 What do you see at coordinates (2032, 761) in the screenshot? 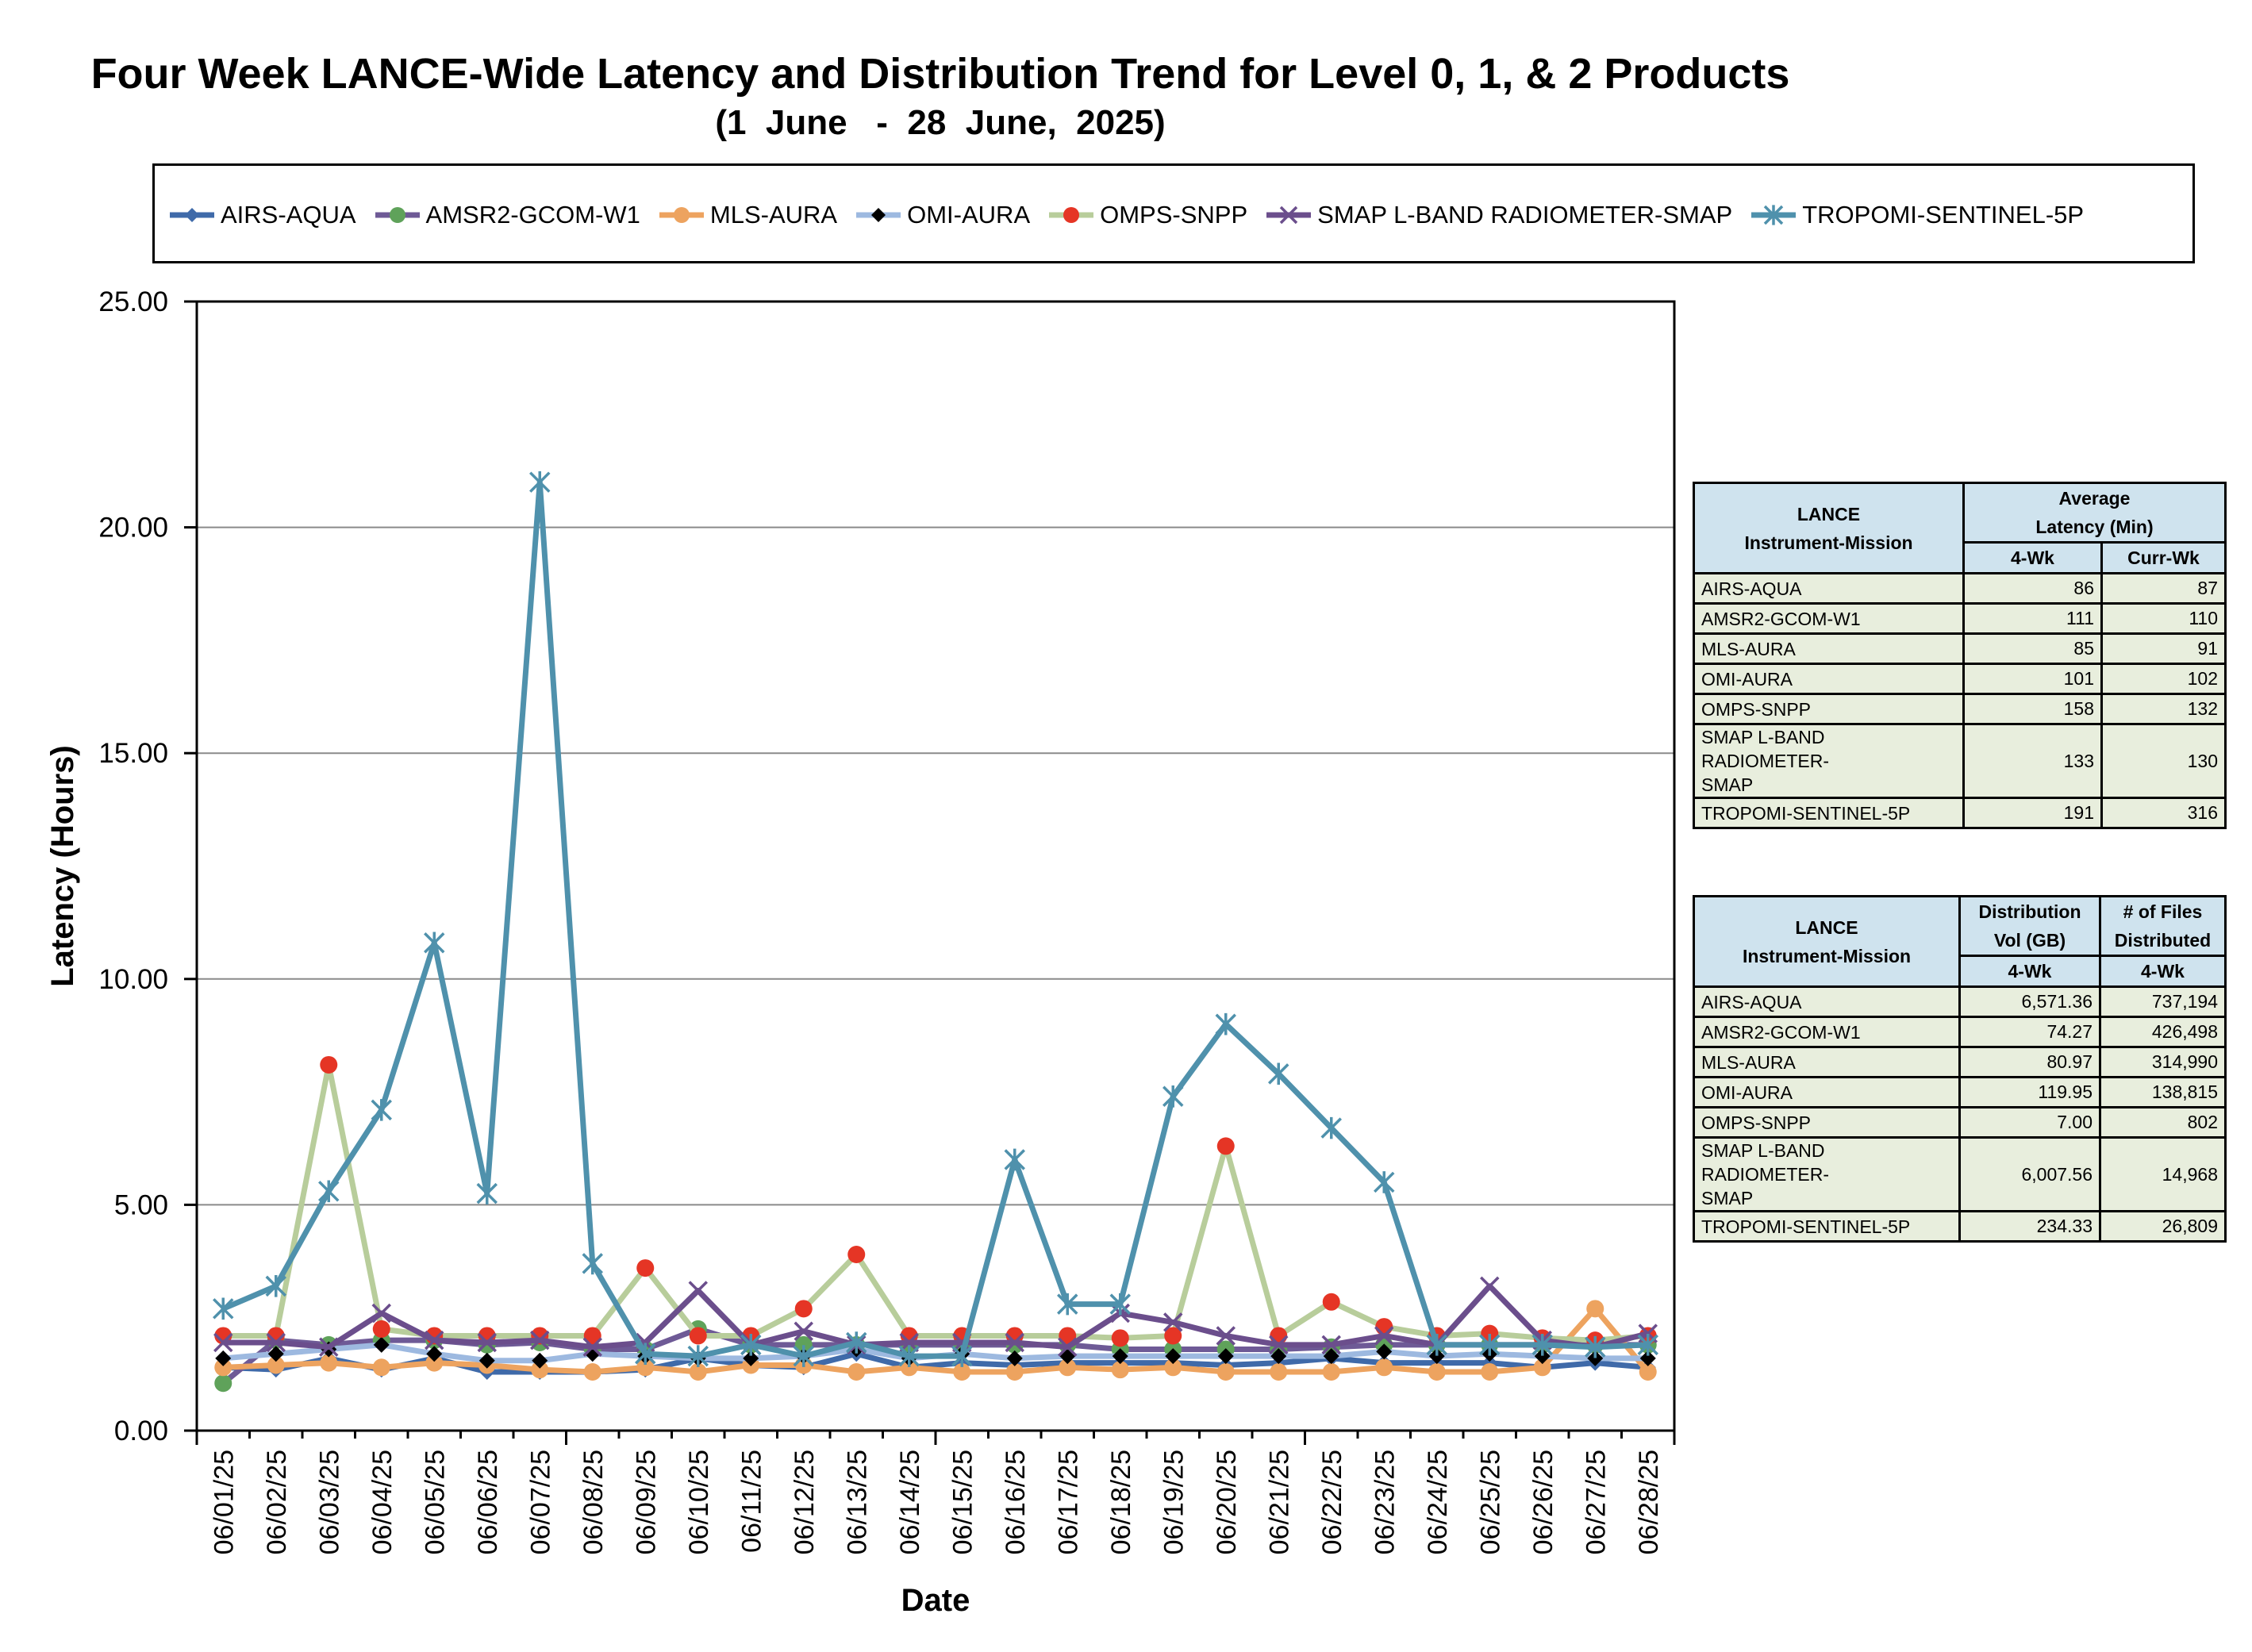
I see `latency-4wk-cell: 133` at bounding box center [2032, 761].